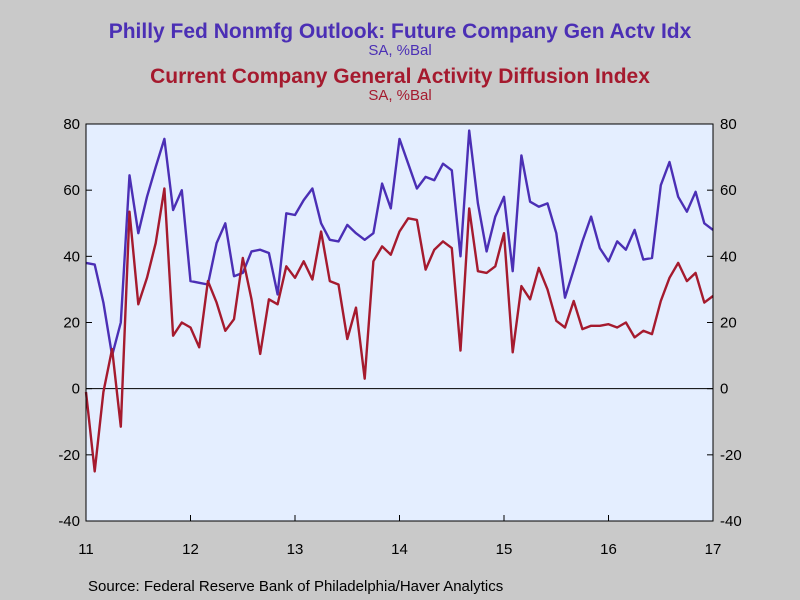 The image size is (800, 600). I want to click on y-tick-label-left: 60, so click(71, 190).